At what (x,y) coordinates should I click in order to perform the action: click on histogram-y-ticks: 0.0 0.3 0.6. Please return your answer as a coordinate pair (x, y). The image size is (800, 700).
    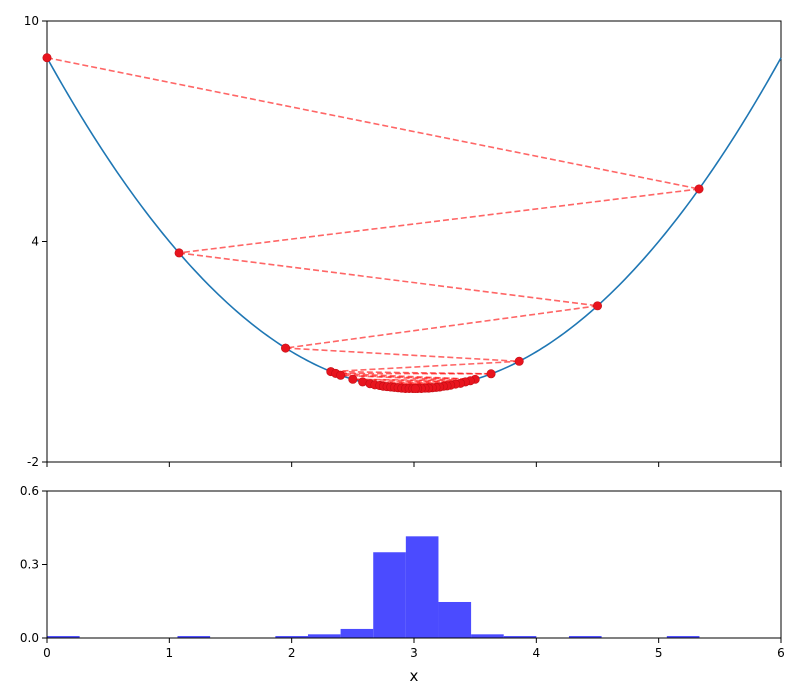
    Looking at the image, I should click on (33, 564).